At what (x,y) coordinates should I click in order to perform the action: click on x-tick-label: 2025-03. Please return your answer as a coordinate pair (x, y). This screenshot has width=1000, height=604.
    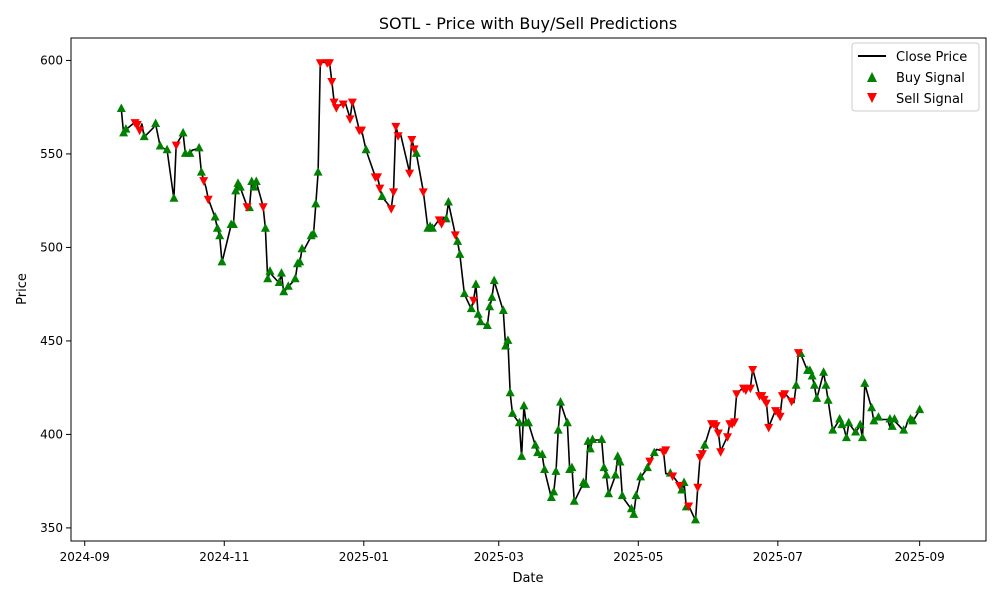
    Looking at the image, I should click on (499, 557).